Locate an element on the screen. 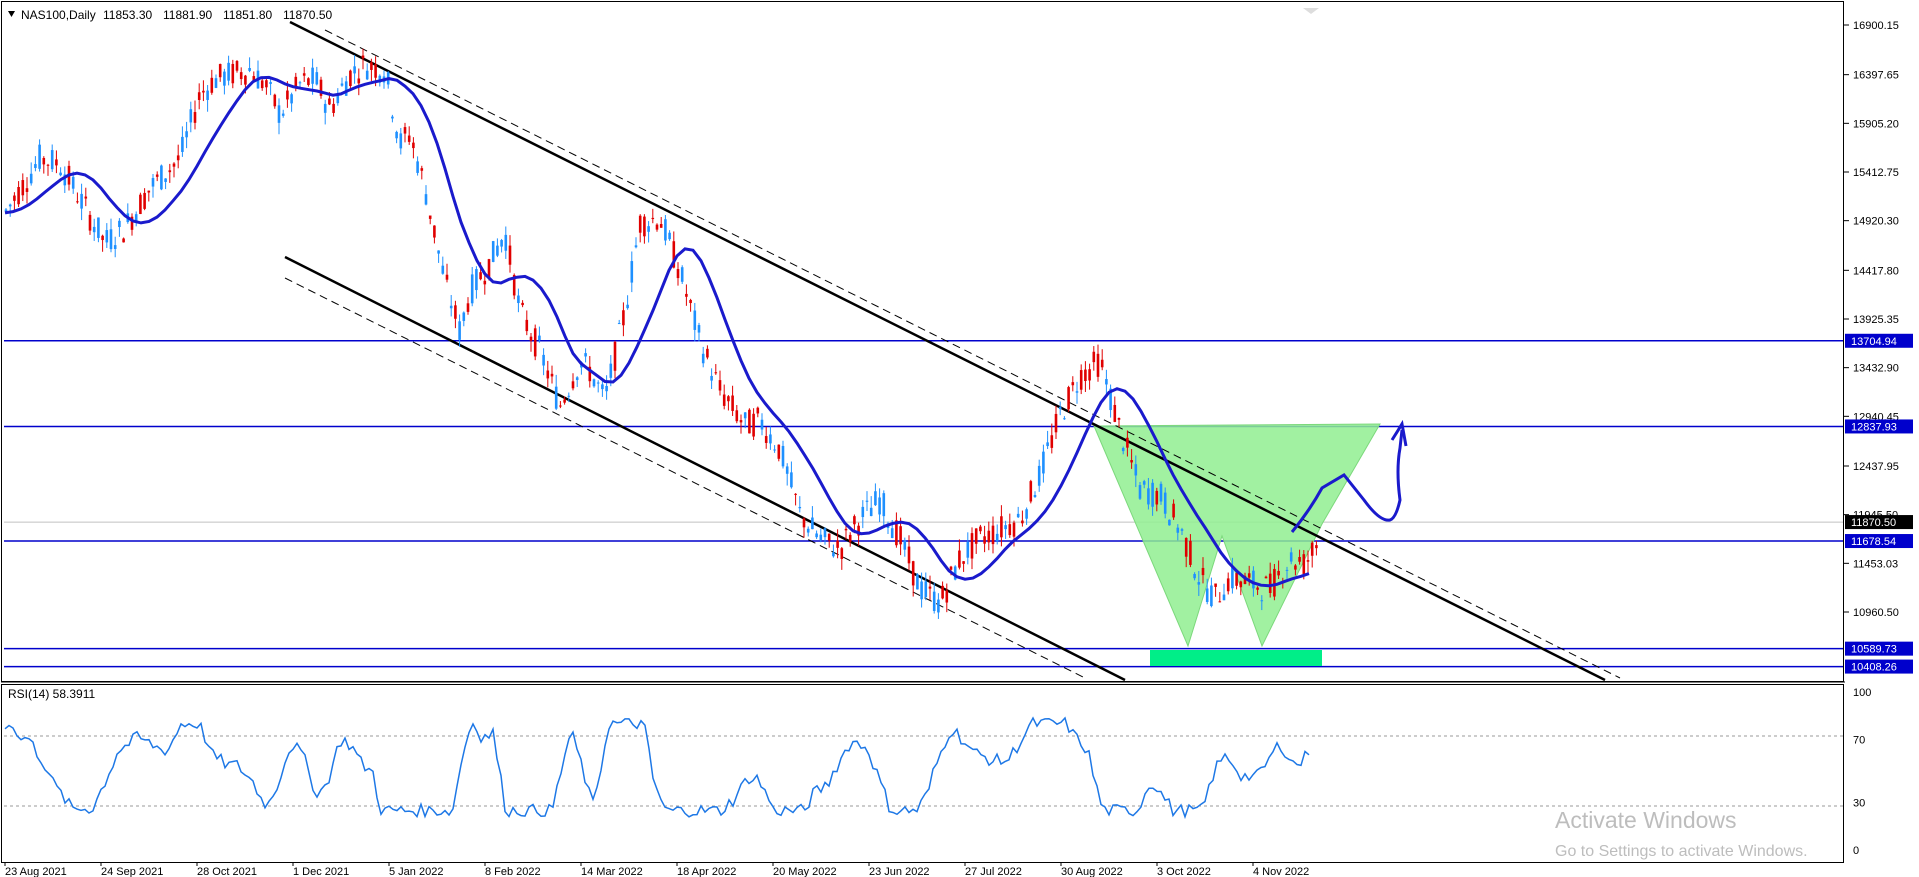 This screenshot has height=877, width=1919. rsi-title: RSI(14) 58.3911 is located at coordinates (51, 694).